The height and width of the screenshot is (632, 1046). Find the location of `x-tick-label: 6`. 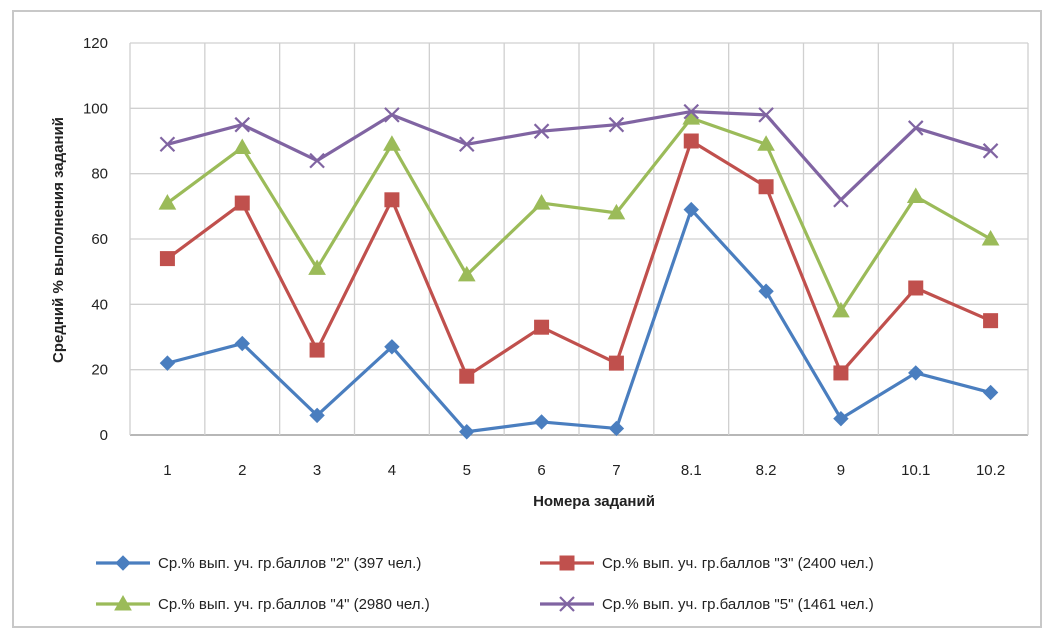

x-tick-label: 6 is located at coordinates (541, 470).